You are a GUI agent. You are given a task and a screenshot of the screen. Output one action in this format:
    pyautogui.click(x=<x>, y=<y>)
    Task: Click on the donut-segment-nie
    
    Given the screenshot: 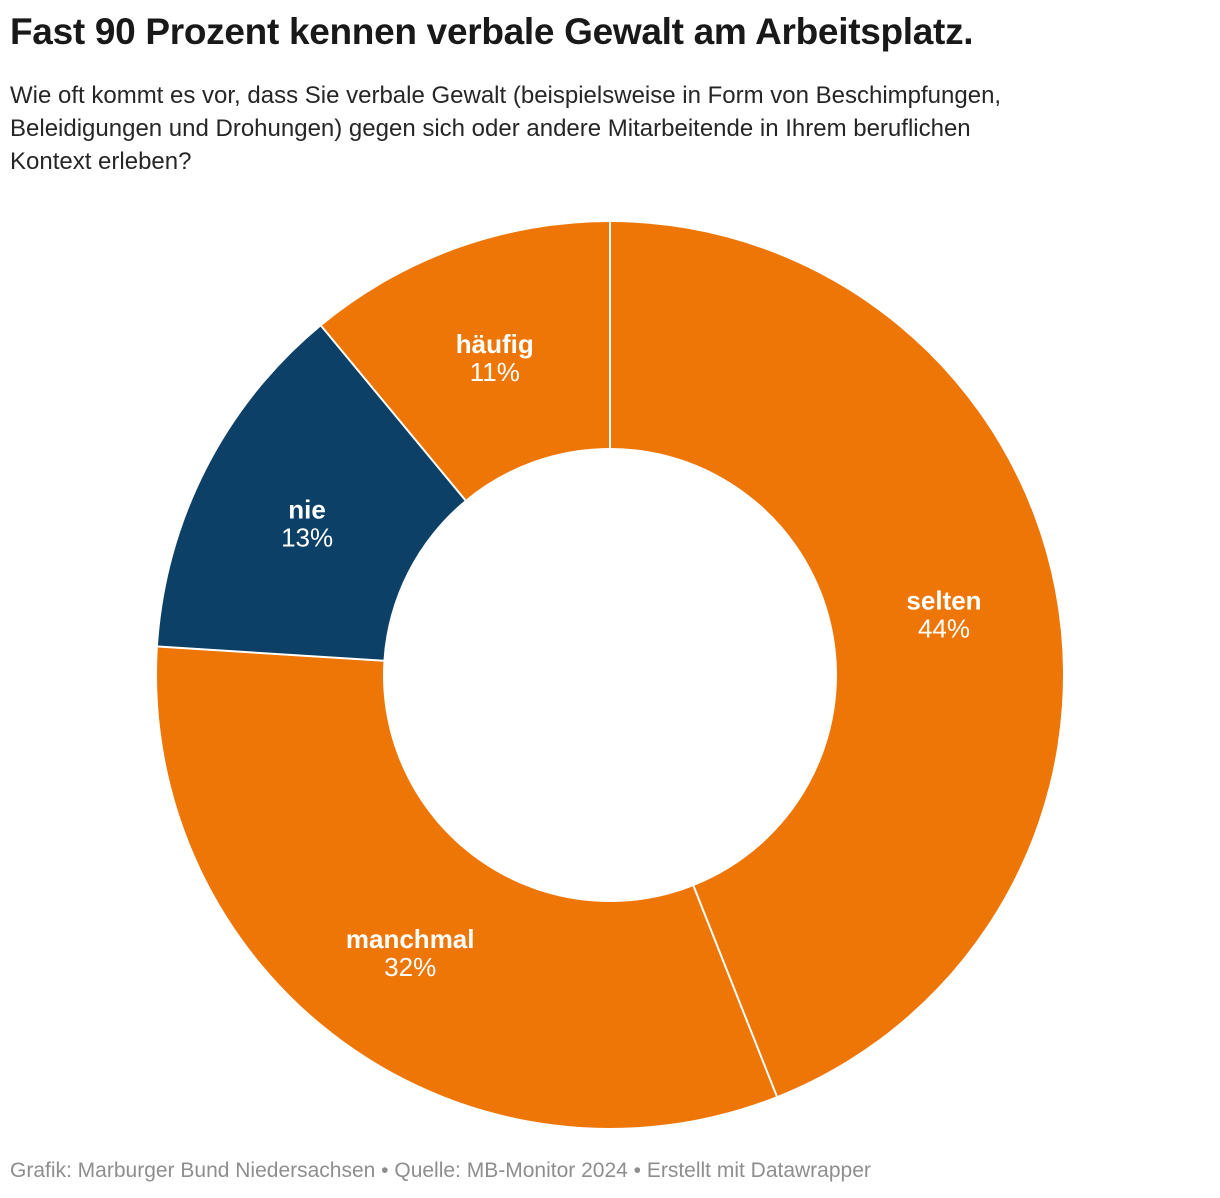 What is the action you would take?
    pyautogui.click(x=311, y=493)
    